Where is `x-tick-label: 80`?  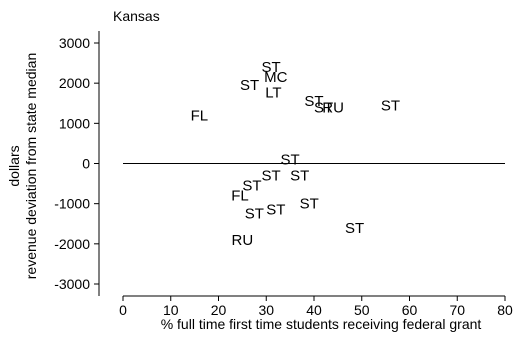 x-tick-label: 80 is located at coordinates (505, 310).